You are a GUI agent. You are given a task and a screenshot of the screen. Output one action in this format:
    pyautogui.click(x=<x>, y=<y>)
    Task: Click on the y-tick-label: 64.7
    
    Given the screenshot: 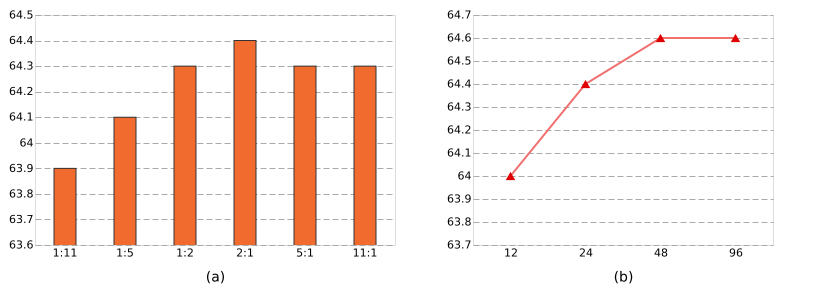 What is the action you would take?
    pyautogui.click(x=459, y=15)
    